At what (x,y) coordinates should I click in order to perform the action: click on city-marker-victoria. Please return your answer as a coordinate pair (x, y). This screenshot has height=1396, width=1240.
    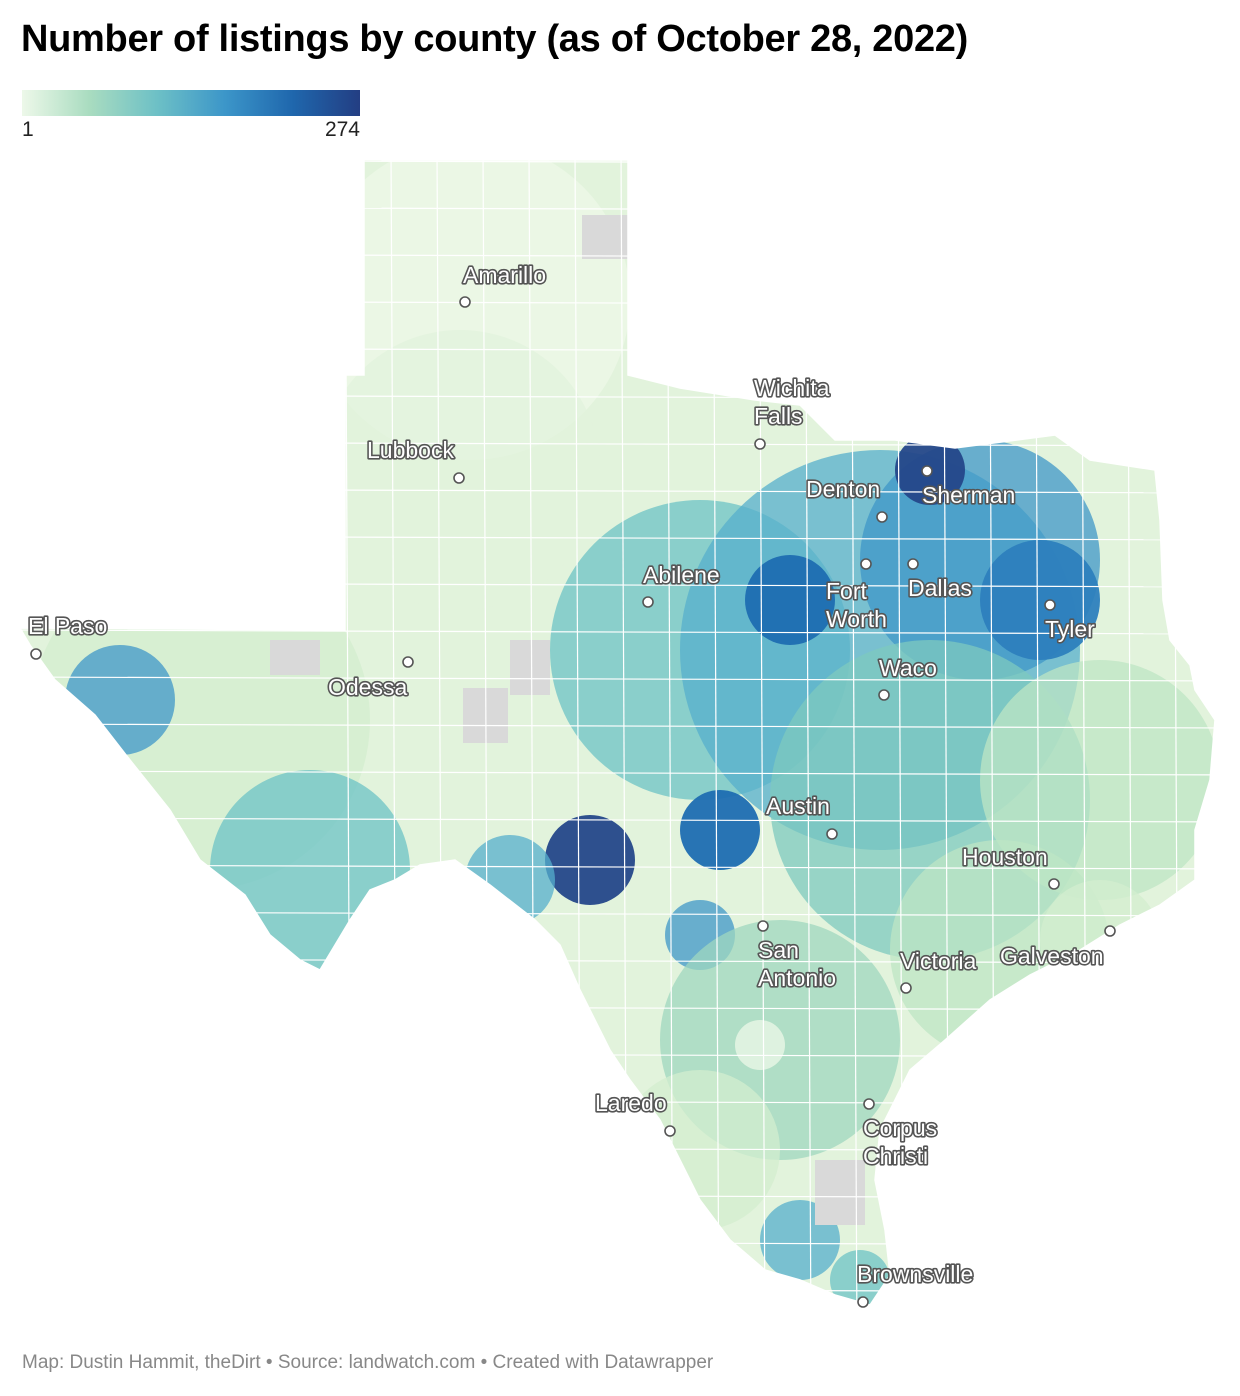
    Looking at the image, I should click on (906, 988).